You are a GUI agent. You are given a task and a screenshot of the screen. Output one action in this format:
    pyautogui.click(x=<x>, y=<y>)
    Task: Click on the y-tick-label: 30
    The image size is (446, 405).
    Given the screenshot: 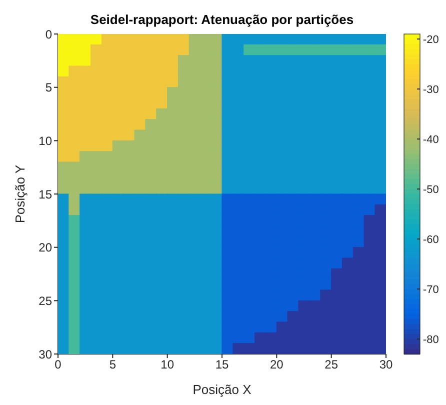 What is the action you would take?
    pyautogui.click(x=45, y=354)
    